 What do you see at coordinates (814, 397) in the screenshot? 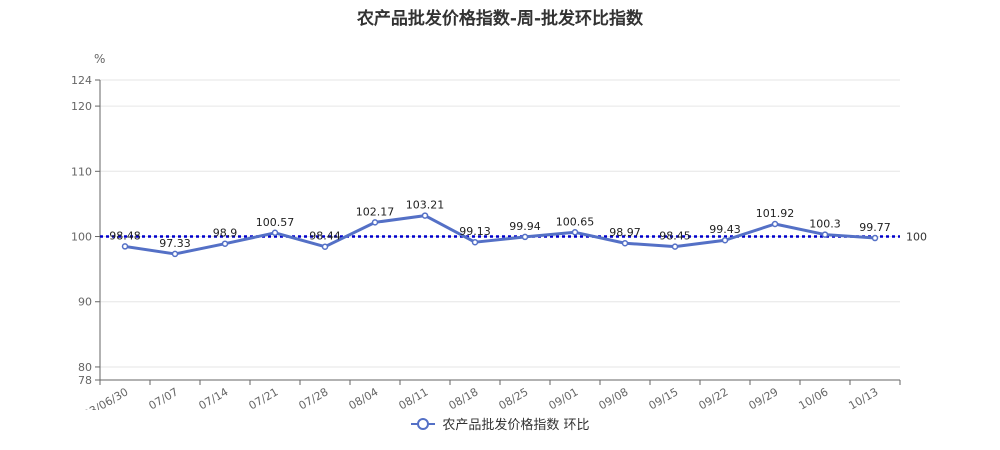
I see `x-tick-label: 10/06` at bounding box center [814, 397].